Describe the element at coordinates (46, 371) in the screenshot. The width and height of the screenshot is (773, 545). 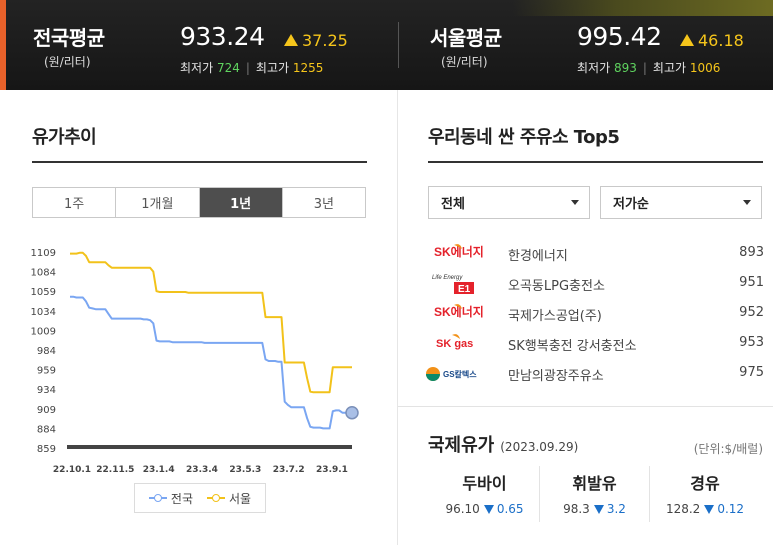
I see `y-tick-label: 959` at that location.